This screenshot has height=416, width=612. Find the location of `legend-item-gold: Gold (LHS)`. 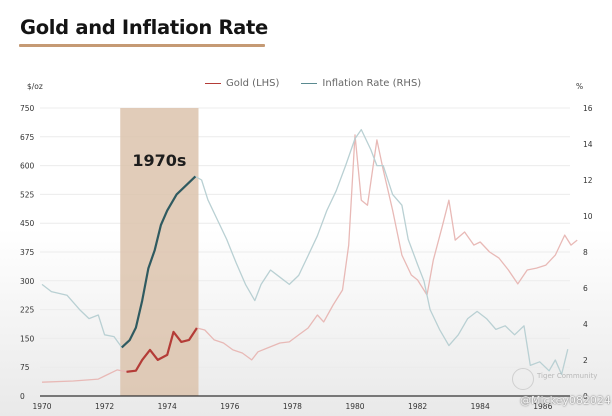

legend-item-gold: Gold (LHS) is located at coordinates (242, 83).